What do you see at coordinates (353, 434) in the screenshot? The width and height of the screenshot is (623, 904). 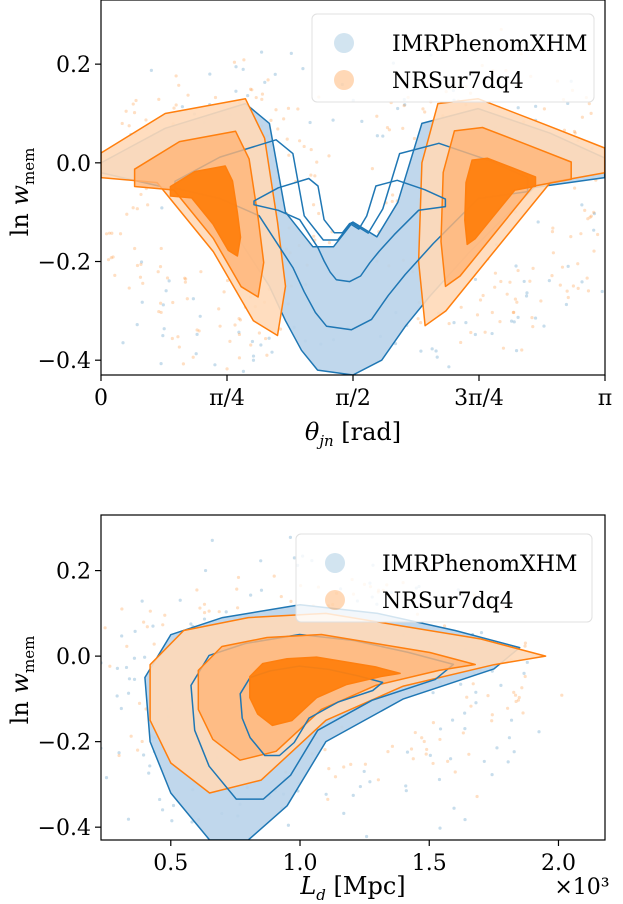 I see `x-axis-label: θjn [rad]` at bounding box center [353, 434].